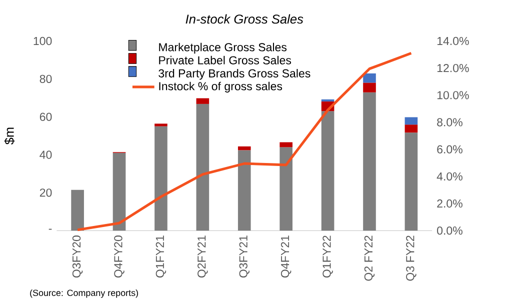 This screenshot has width=508, height=307. I want to click on x-tick-label: Q4FY21, so click(286, 256).